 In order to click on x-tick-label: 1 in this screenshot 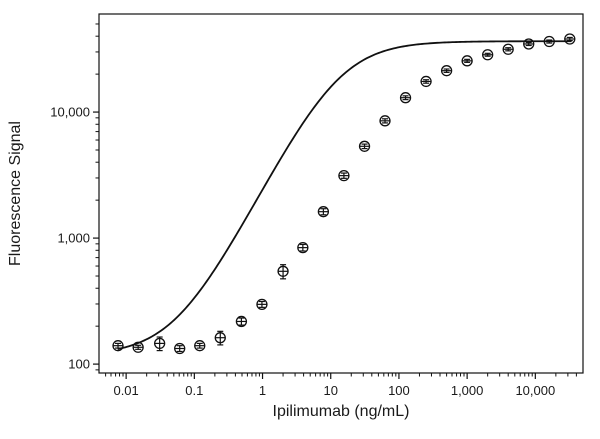, I will do `click(262, 390)`.